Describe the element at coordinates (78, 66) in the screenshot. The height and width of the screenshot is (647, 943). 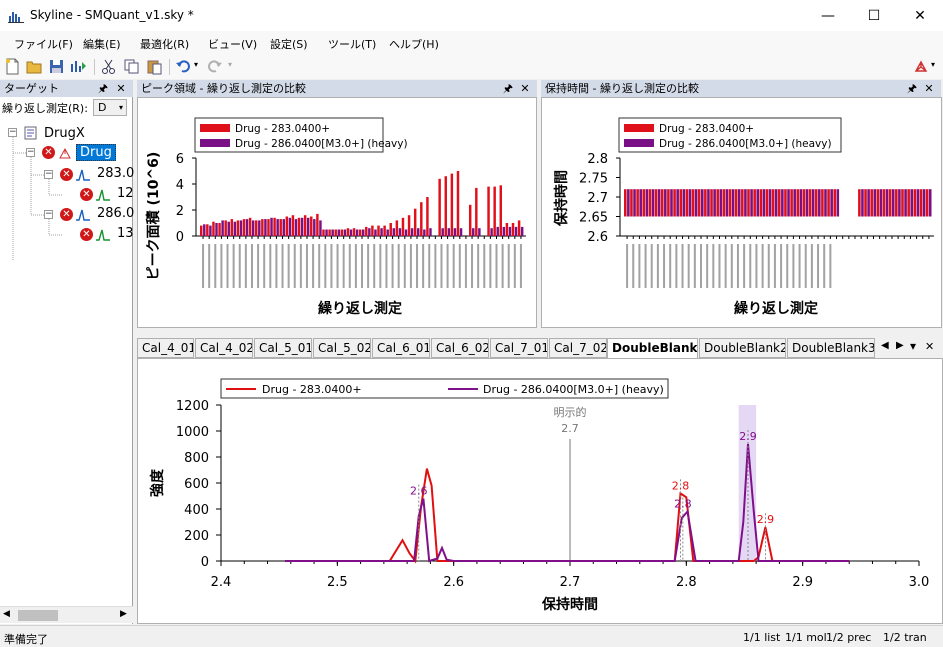
I see `publish-icon` at that location.